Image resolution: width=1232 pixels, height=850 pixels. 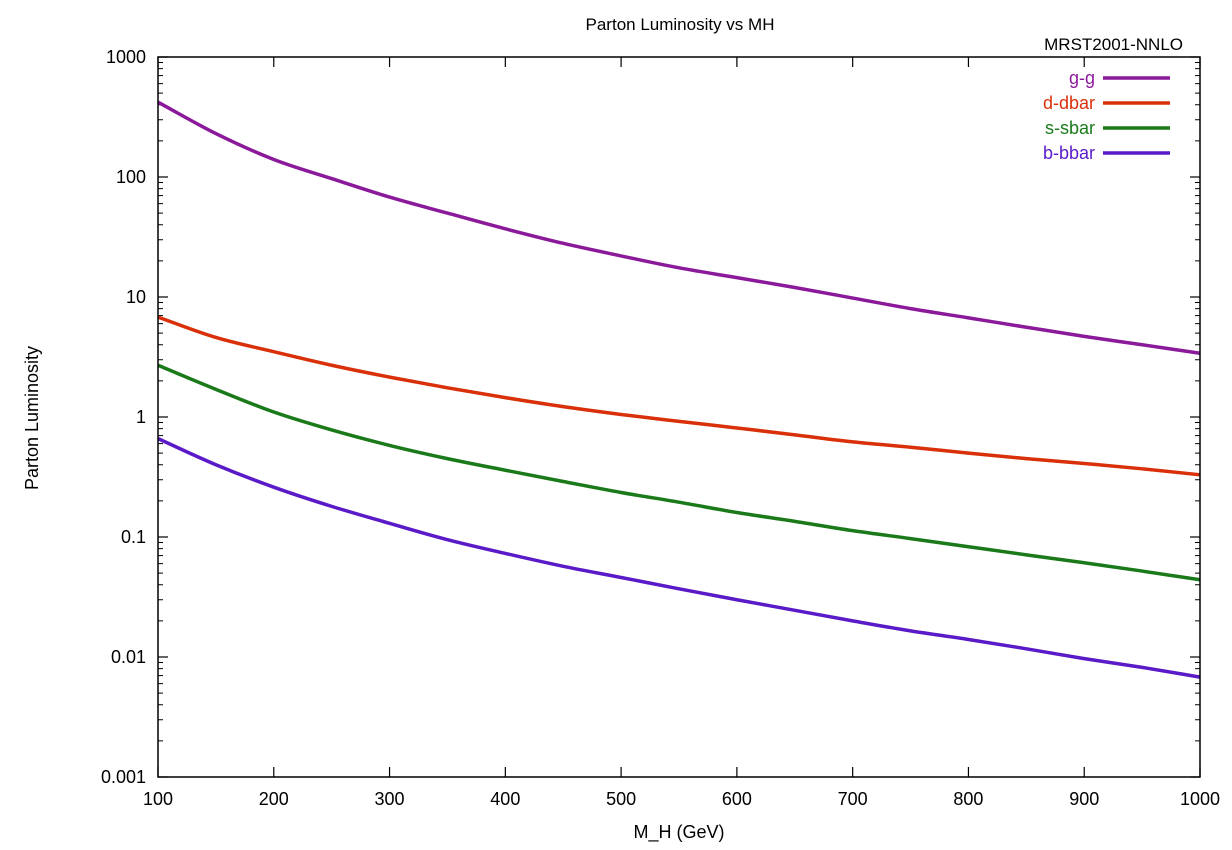 I want to click on x-tick-label: 1000, so click(x=1200, y=799).